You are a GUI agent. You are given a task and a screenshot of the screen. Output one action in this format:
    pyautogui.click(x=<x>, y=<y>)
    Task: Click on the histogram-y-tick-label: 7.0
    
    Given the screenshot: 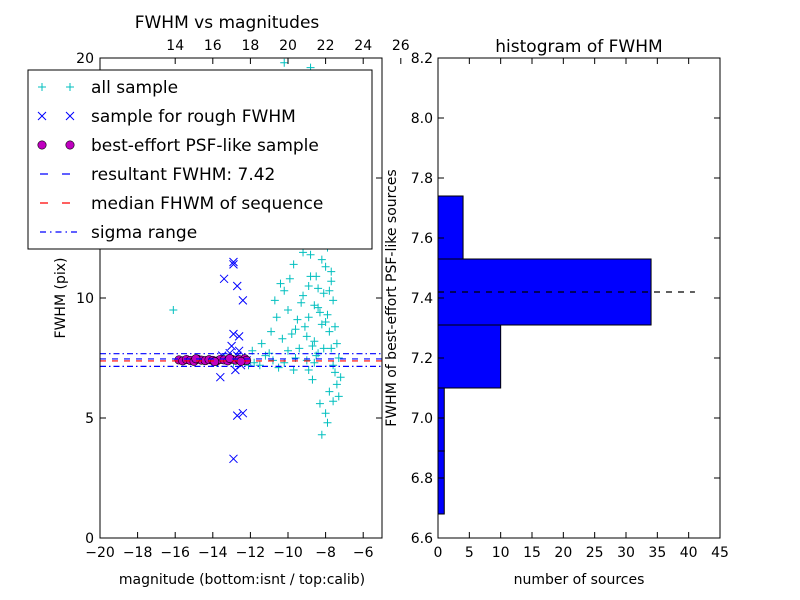 What is the action you would take?
    pyautogui.click(x=422, y=419)
    